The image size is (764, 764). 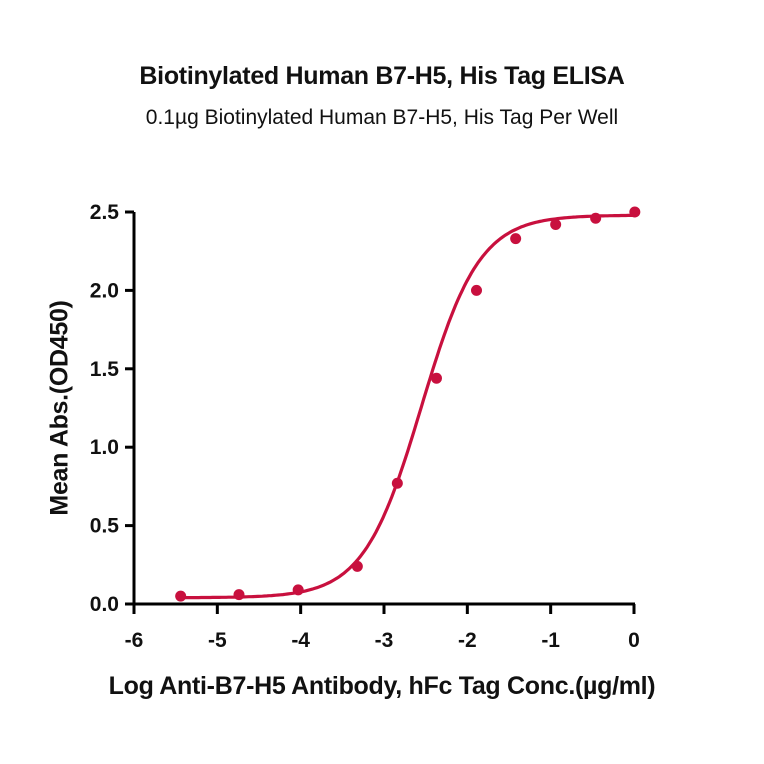 I want to click on x-tick-label: 0, so click(x=634, y=640).